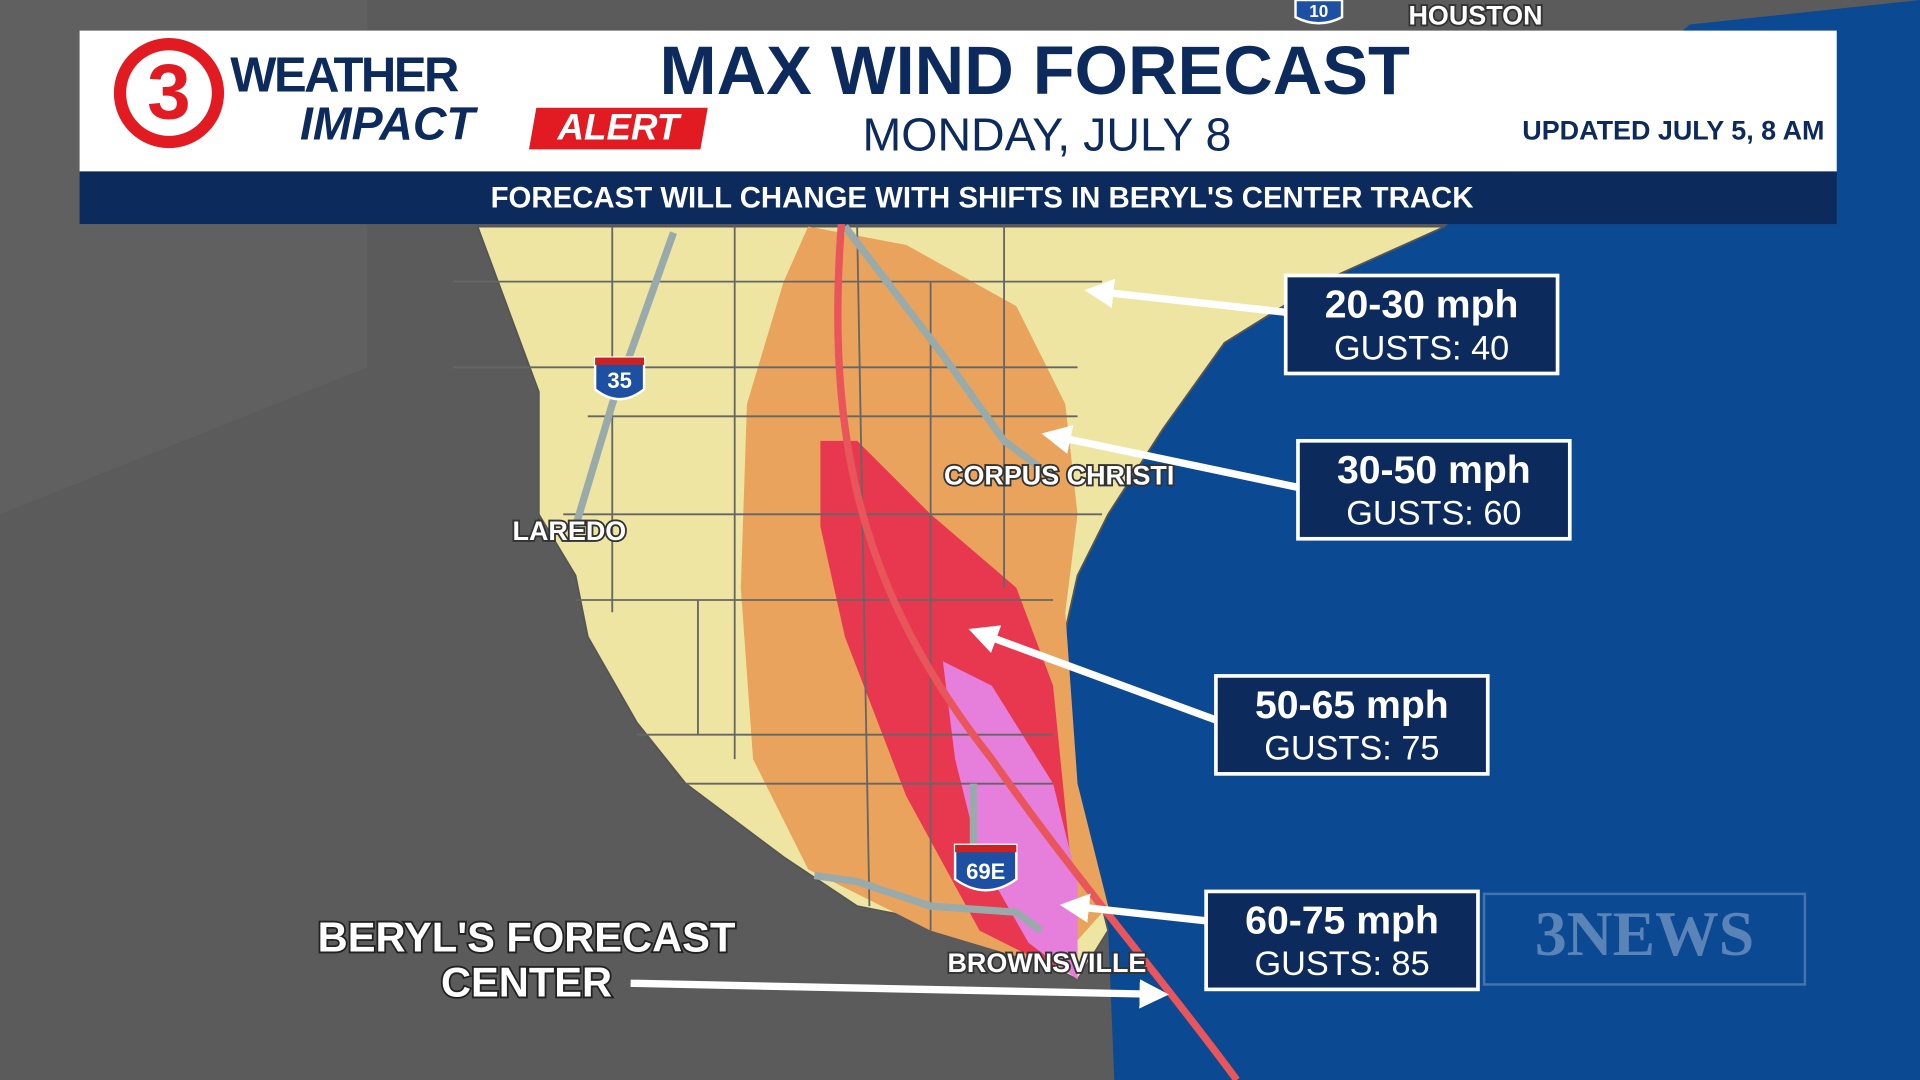 This screenshot has width=1920, height=1080. Describe the element at coordinates (1341, 964) in the screenshot. I see `legend-gusts: GUSTS: 85` at that location.